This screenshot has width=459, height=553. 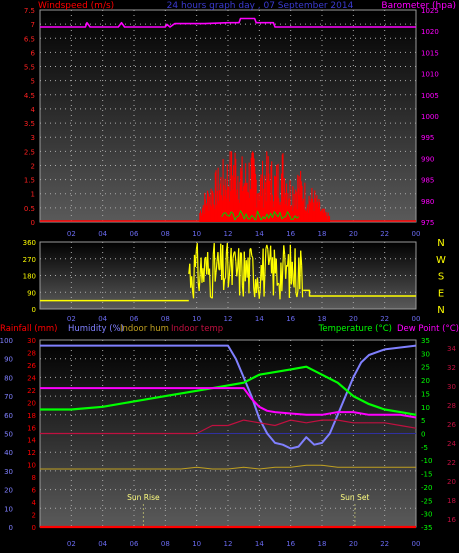 I want to click on chart-title: 24 hours graph day , 07 September 2014, so click(x=260, y=6).